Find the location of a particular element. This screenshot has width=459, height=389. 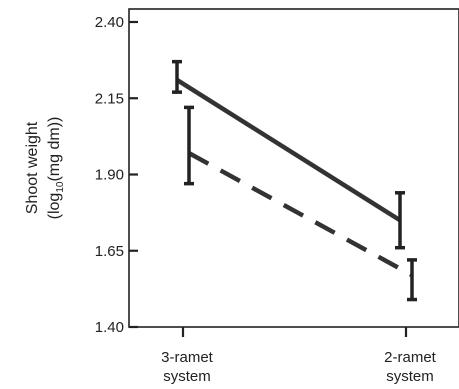

y-tick-label-4: 2.40 is located at coordinates (109, 22).